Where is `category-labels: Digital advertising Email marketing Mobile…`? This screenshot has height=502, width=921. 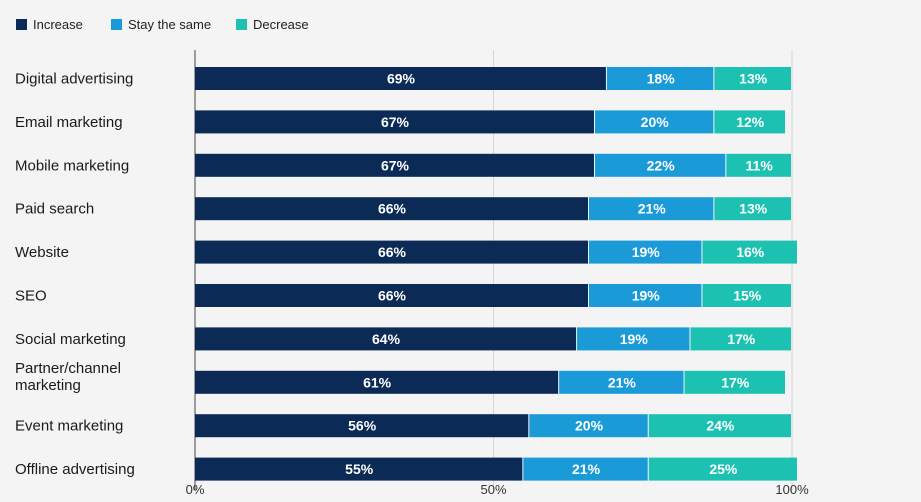
category-labels: Digital advertising Email marketing Mobile… is located at coordinates (75, 275).